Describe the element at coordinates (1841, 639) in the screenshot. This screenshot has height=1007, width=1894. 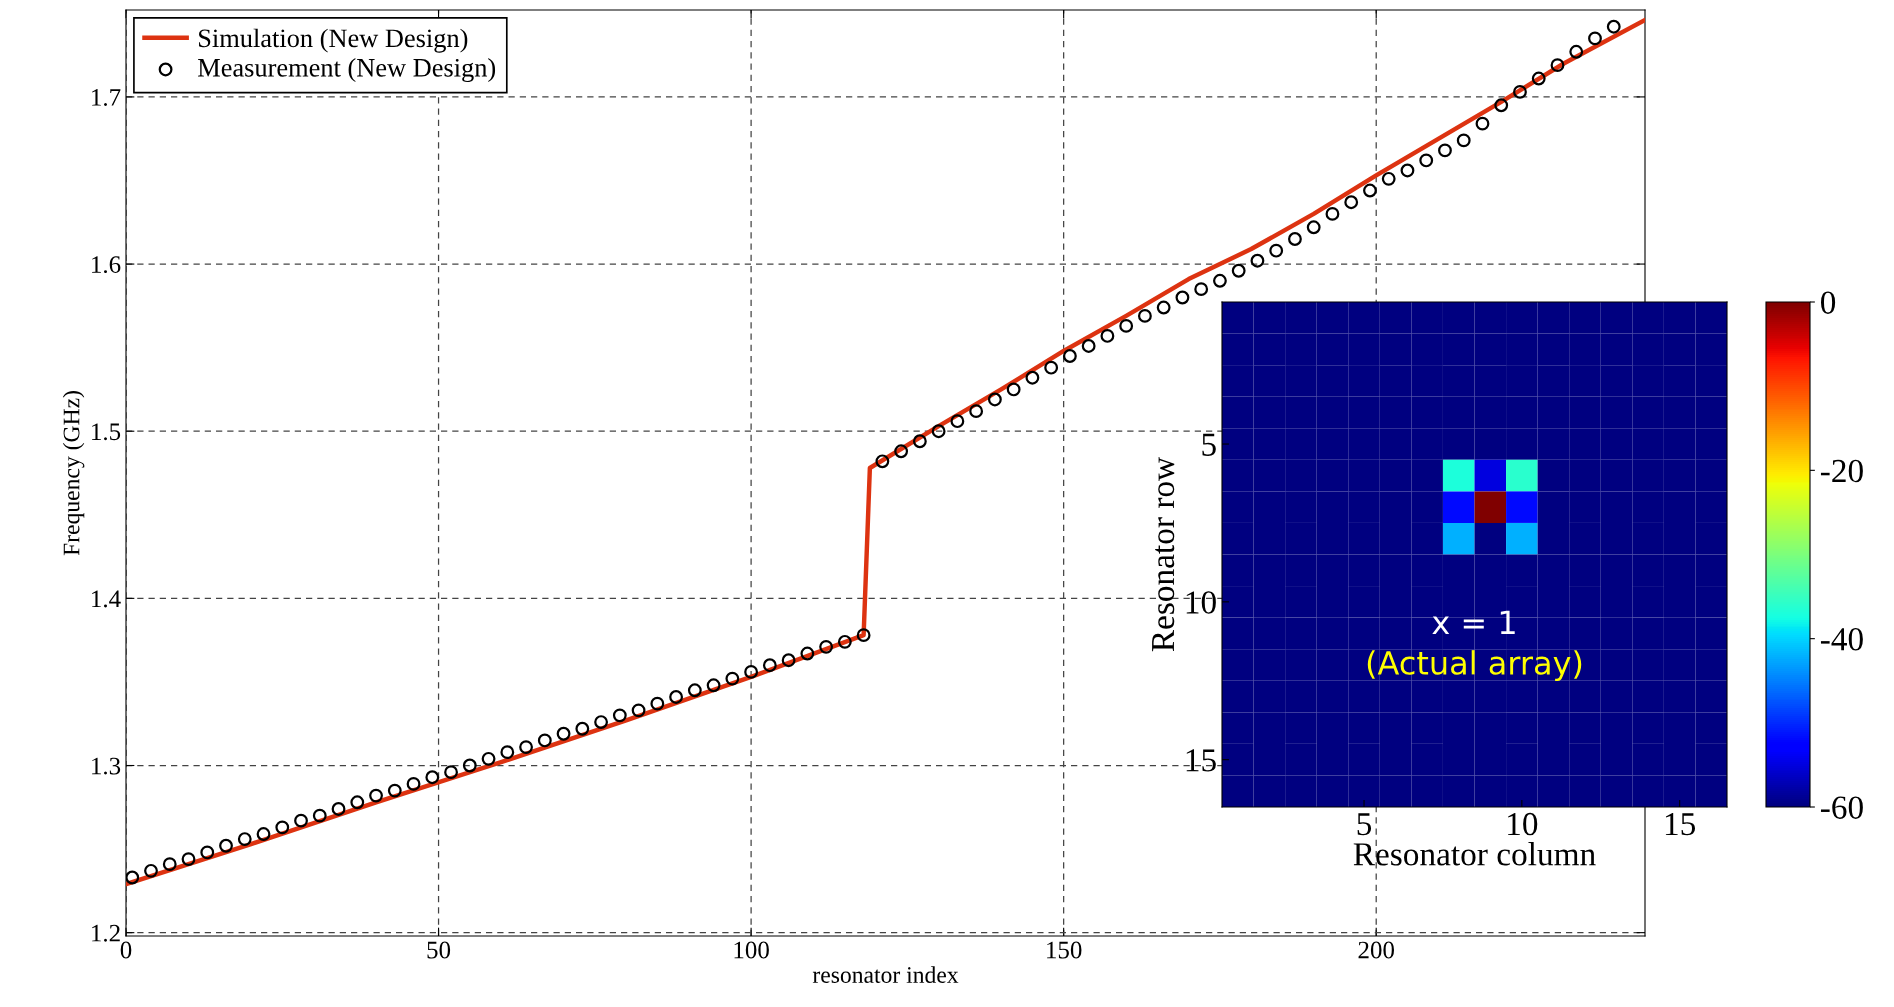
I see `color-bar-label: -40` at that location.